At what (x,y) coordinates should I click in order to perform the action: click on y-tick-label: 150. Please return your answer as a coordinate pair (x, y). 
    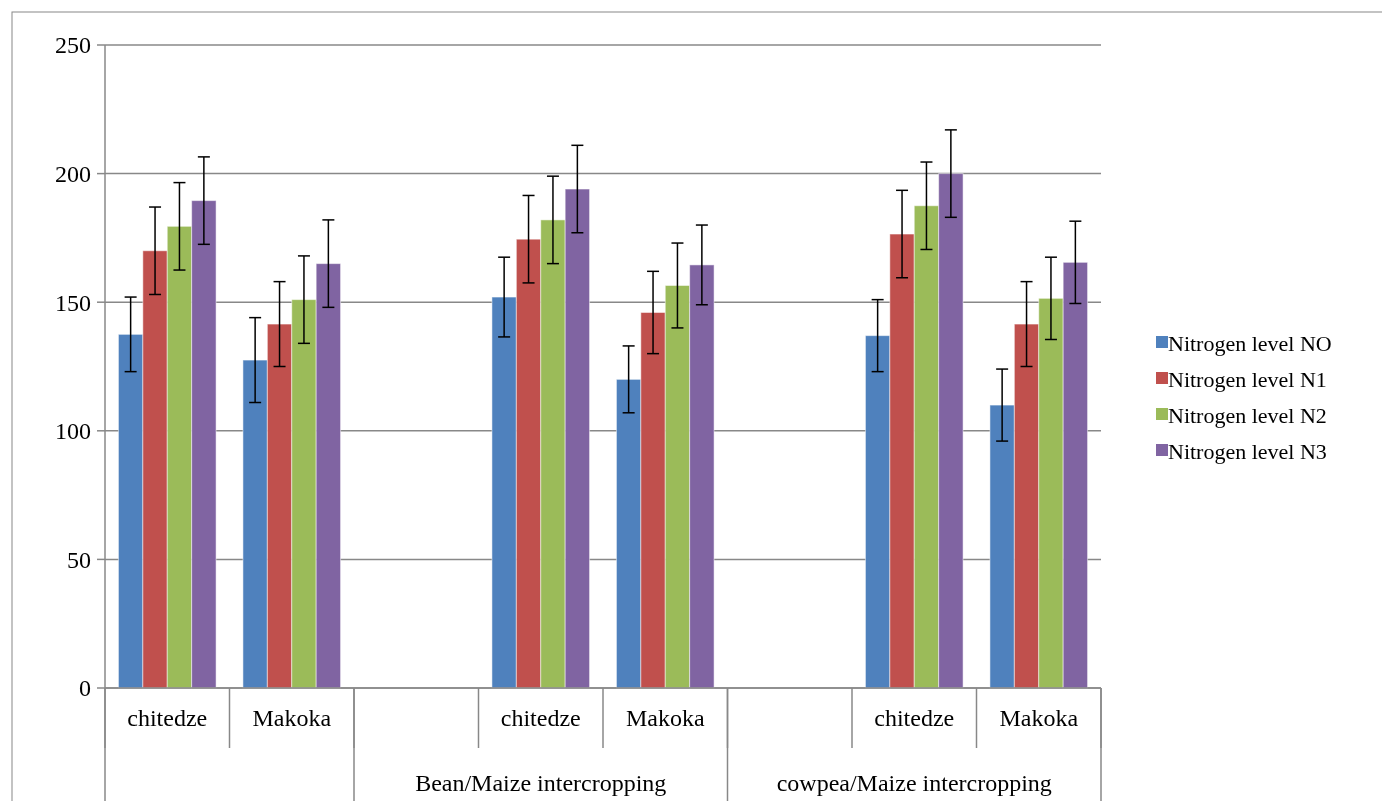
    Looking at the image, I should click on (73, 302).